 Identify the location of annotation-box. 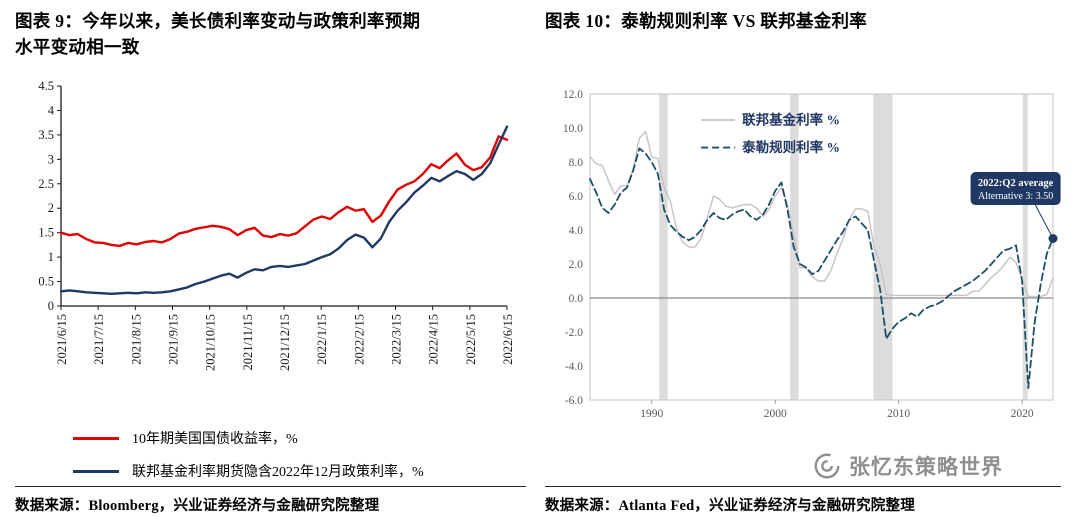
(1015, 189).